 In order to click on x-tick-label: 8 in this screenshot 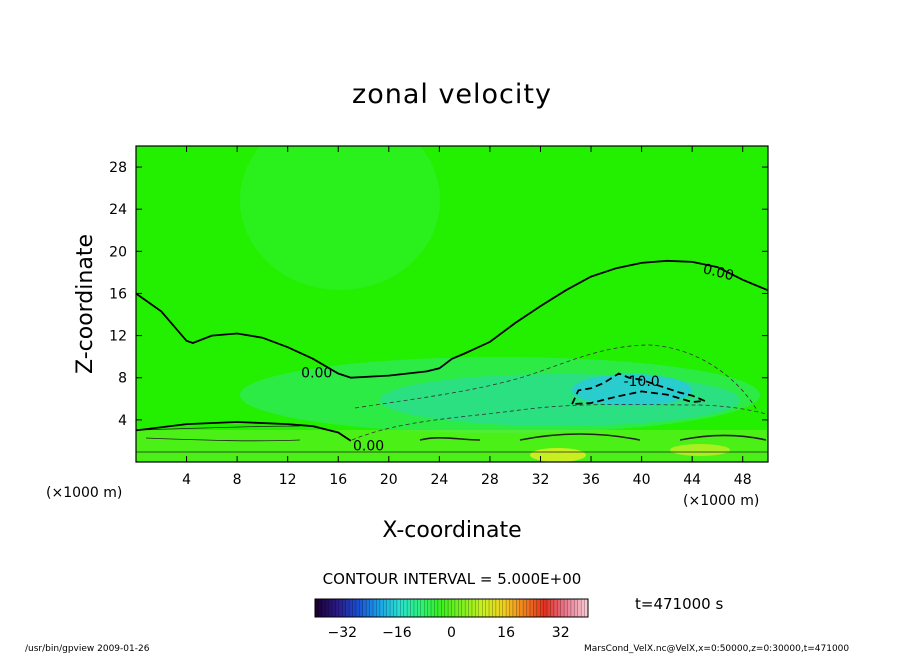, I will do `click(237, 480)`.